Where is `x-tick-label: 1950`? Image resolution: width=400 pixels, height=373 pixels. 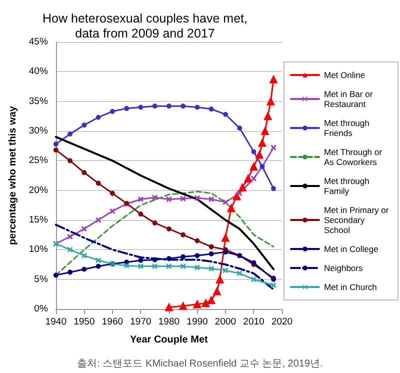 x-tick-label: 1950 is located at coordinates (84, 322).